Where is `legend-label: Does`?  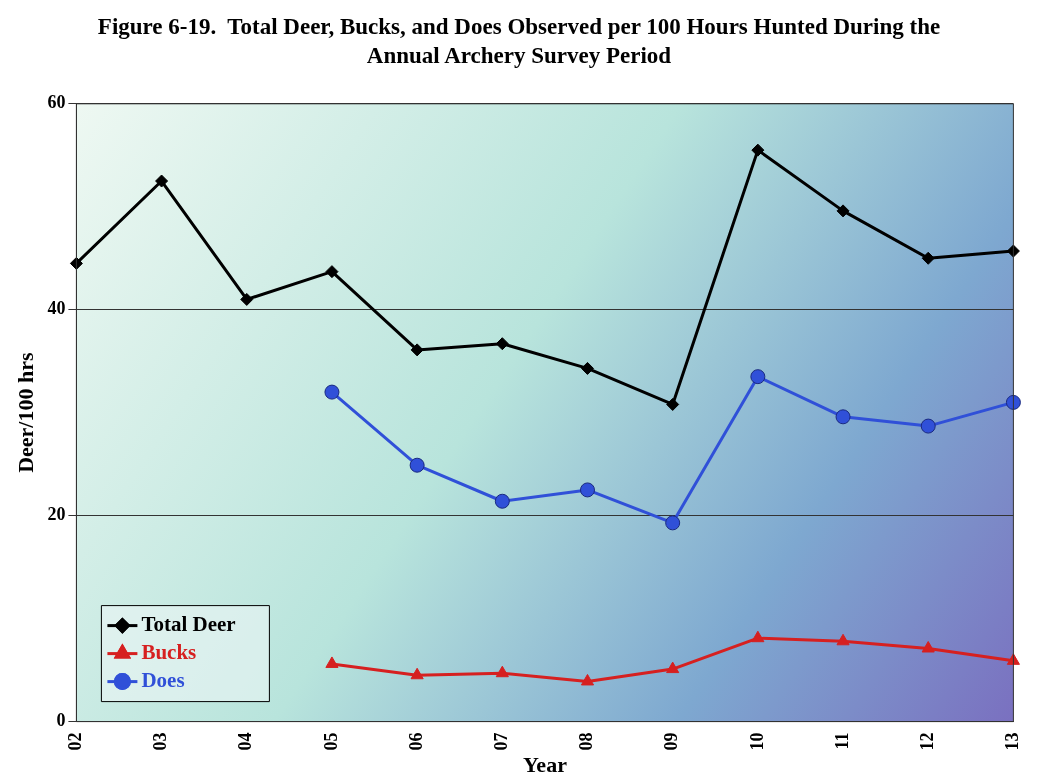
legend-label: Does is located at coordinates (163, 680).